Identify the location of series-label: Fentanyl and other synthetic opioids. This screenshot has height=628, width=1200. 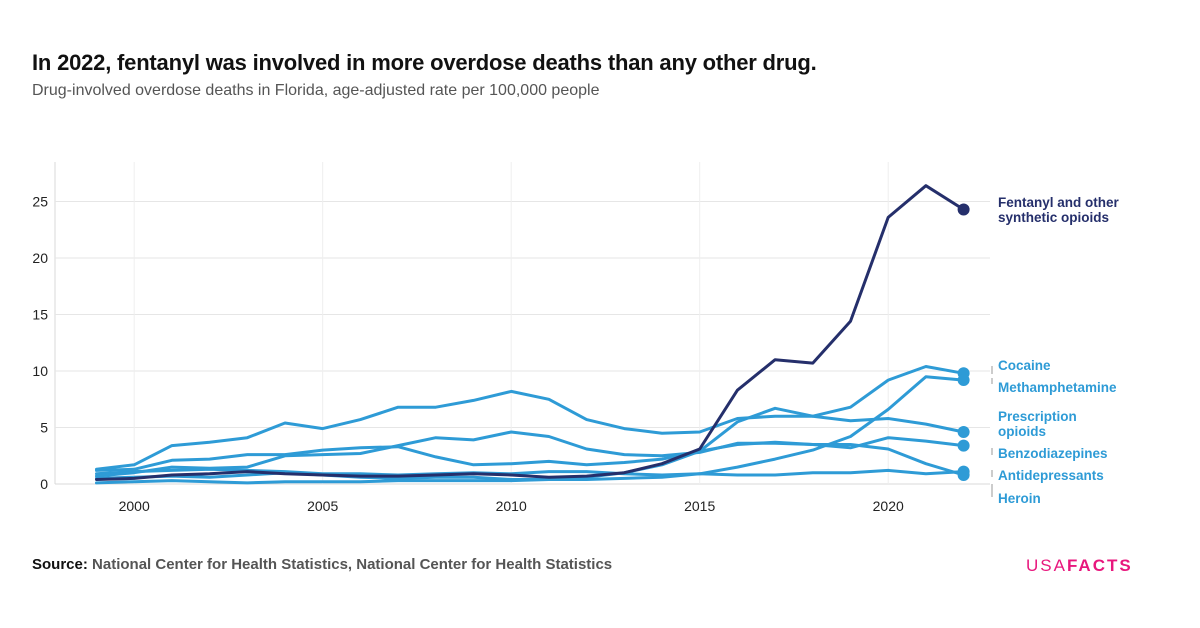
(1059, 210).